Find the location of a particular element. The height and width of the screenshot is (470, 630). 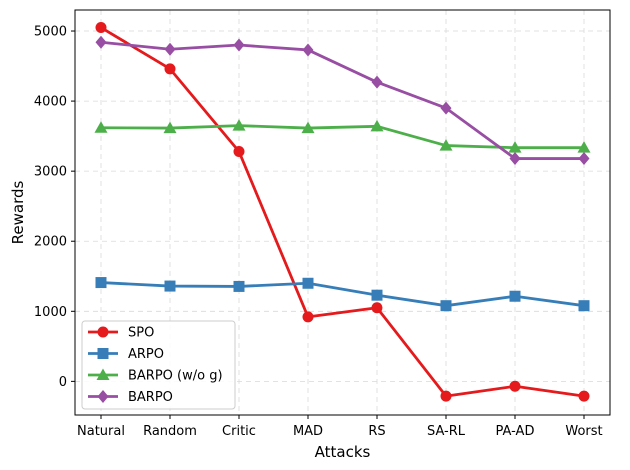

y-tick-label: 0 is located at coordinates (63, 382).